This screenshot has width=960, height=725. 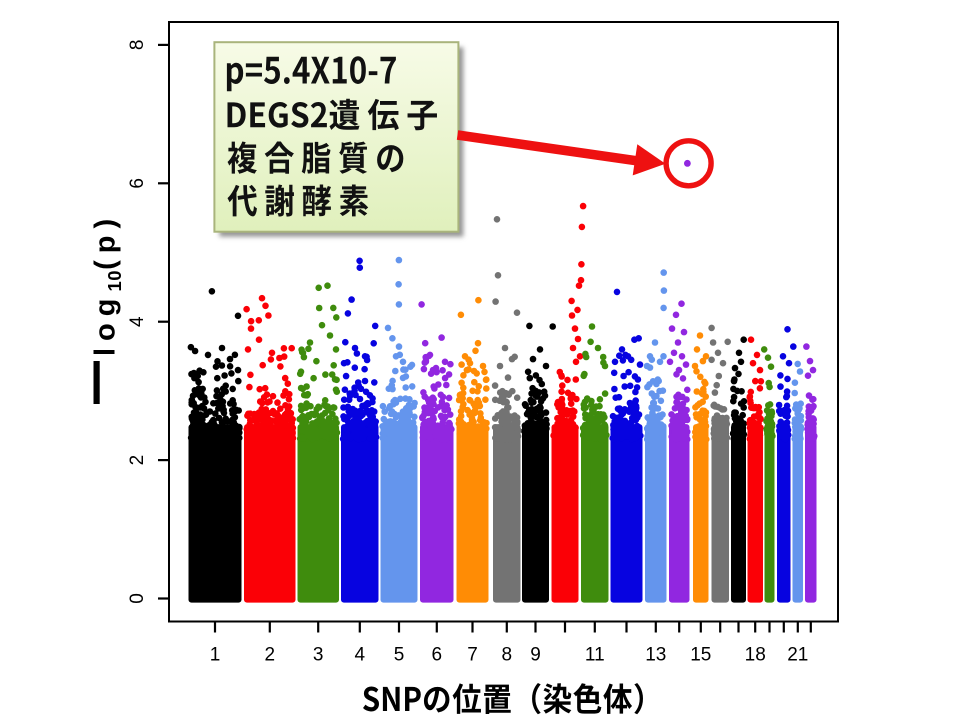 I want to click on svg-text: 11, so click(x=595, y=655).